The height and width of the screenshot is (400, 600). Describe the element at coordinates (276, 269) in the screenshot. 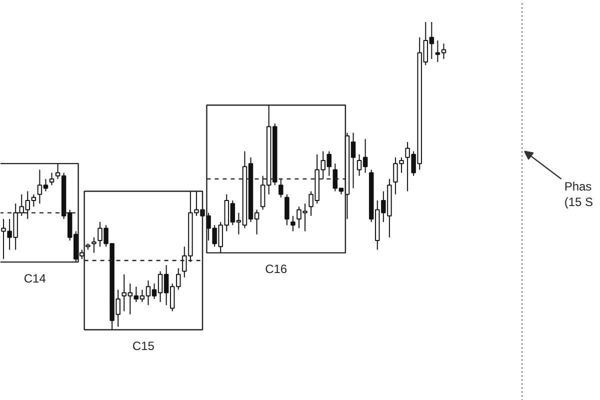

I see `annotation: C16` at that location.